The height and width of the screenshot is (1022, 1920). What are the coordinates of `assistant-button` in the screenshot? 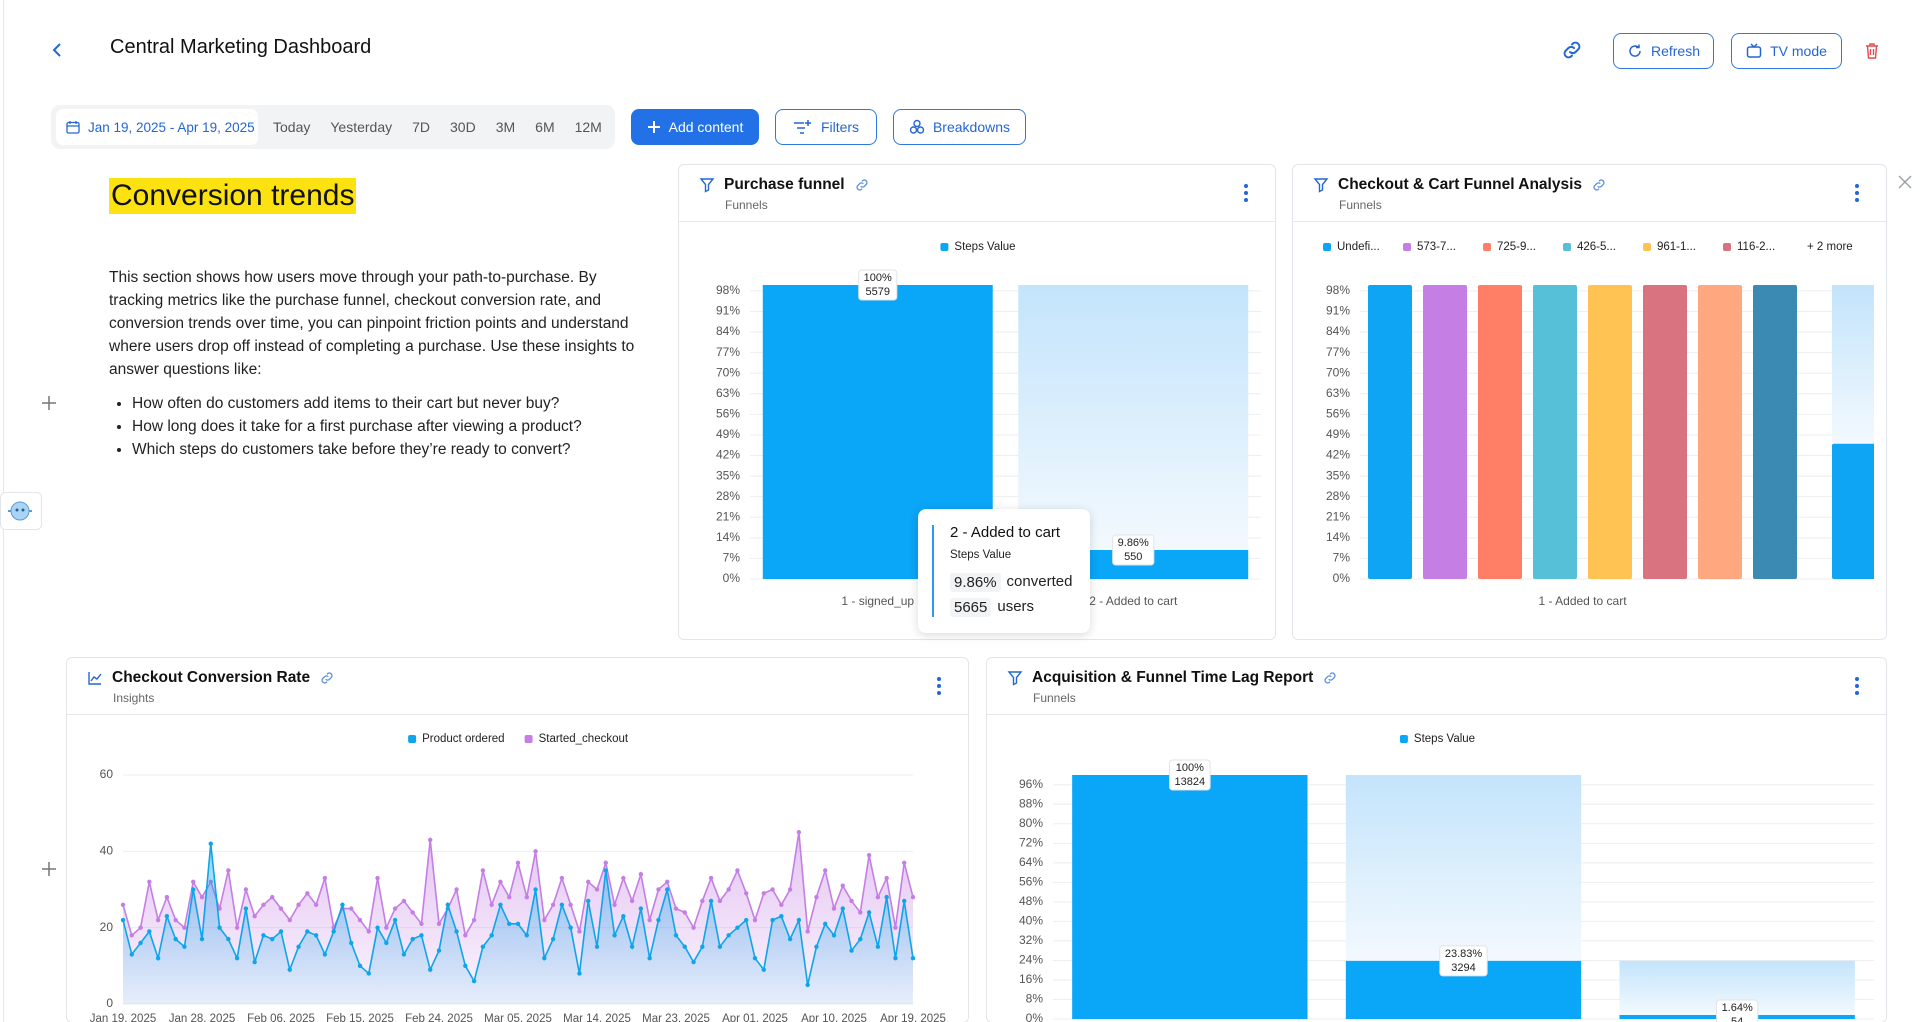 It's located at (21, 511).